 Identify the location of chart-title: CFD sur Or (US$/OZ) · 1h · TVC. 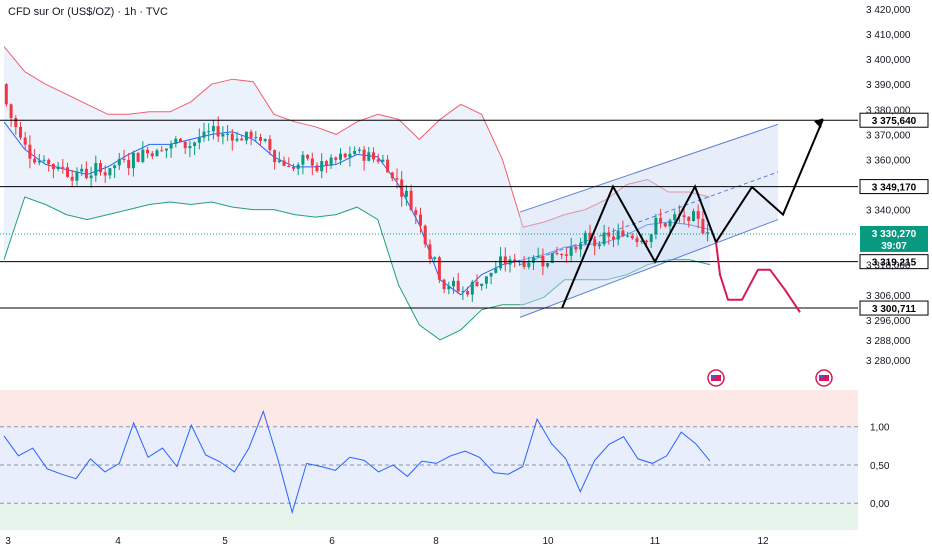
(88, 12).